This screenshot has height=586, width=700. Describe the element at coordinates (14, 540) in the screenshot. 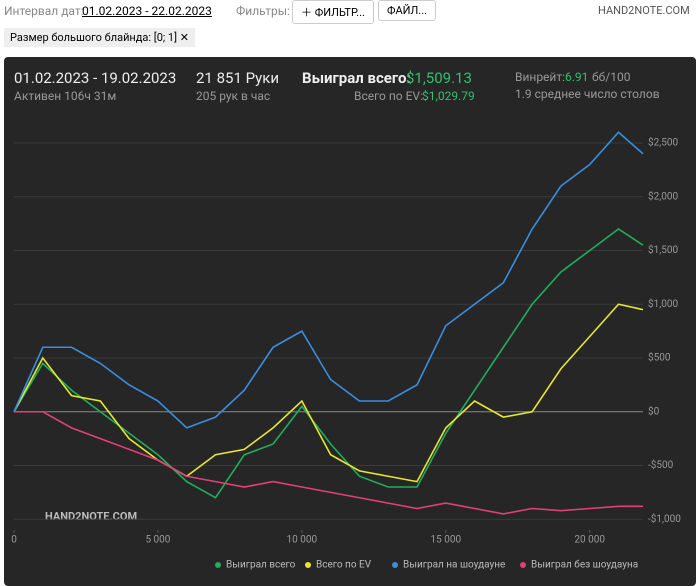

I see `x-tick-label: 0` at that location.